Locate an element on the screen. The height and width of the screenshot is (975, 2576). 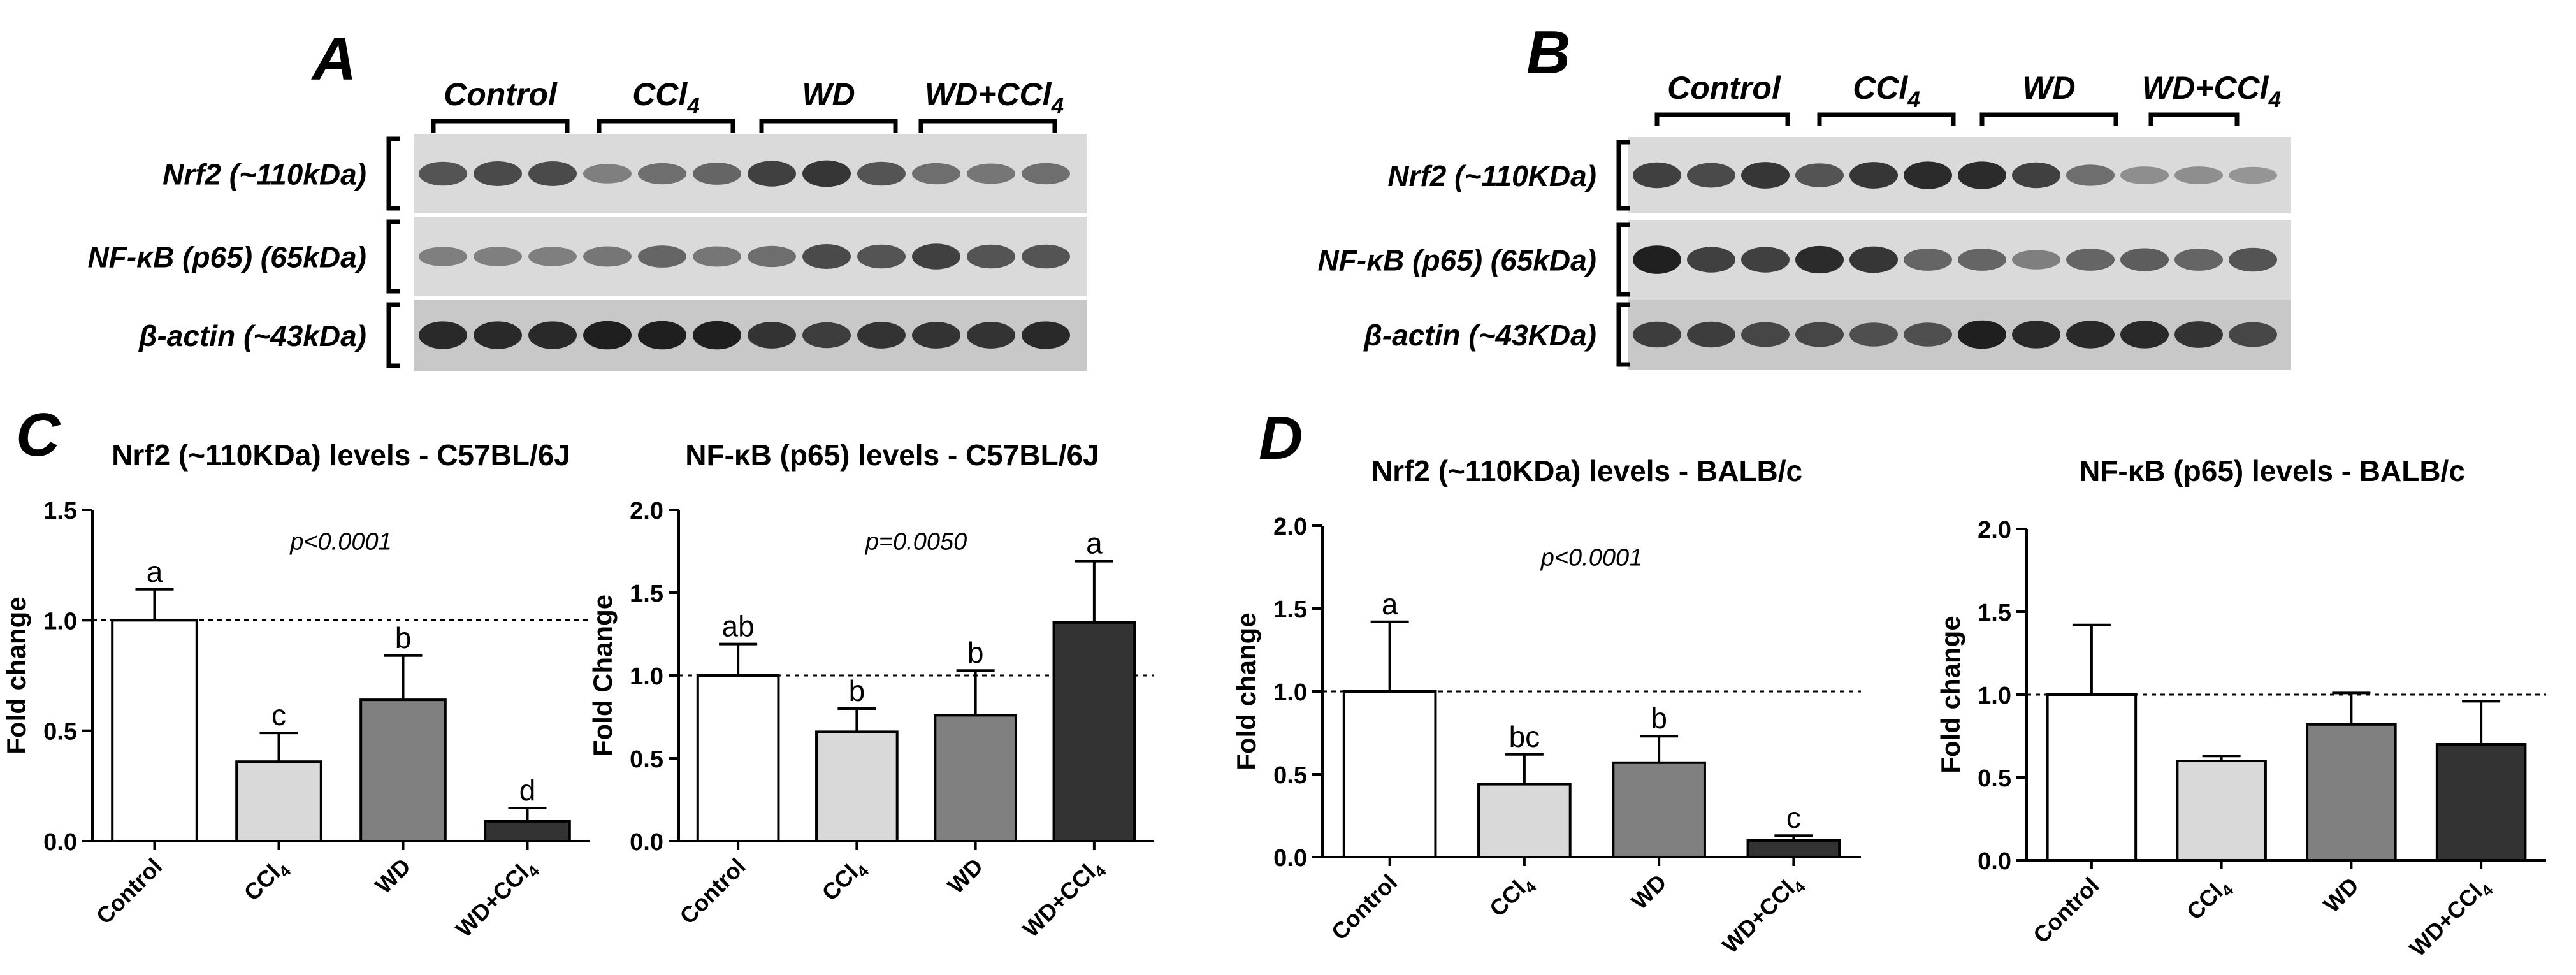
panel-label-b: B is located at coordinates (1548, 52).